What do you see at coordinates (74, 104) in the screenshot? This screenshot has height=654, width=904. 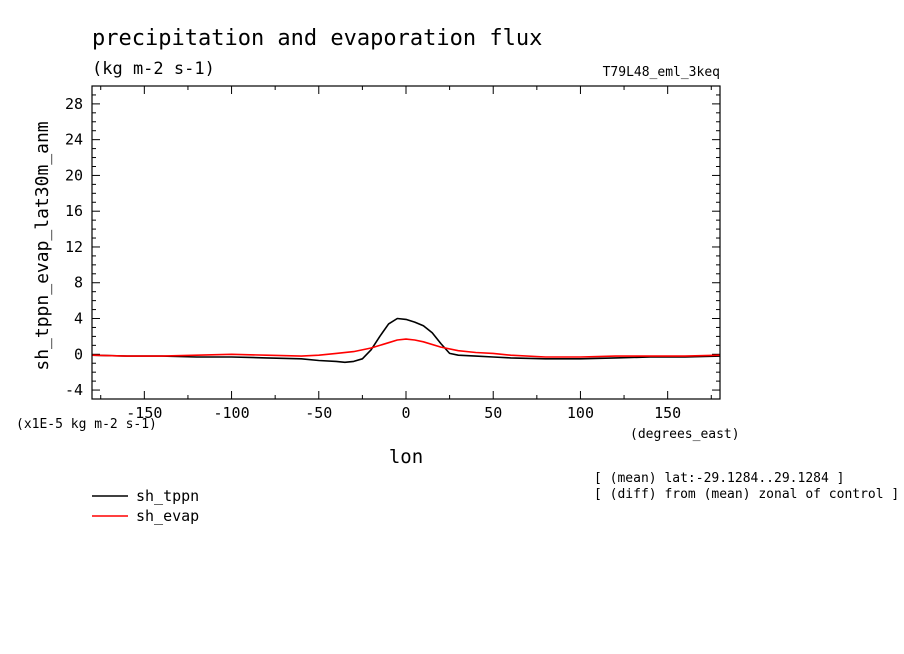 I see `y-tick-label: 28` at bounding box center [74, 104].